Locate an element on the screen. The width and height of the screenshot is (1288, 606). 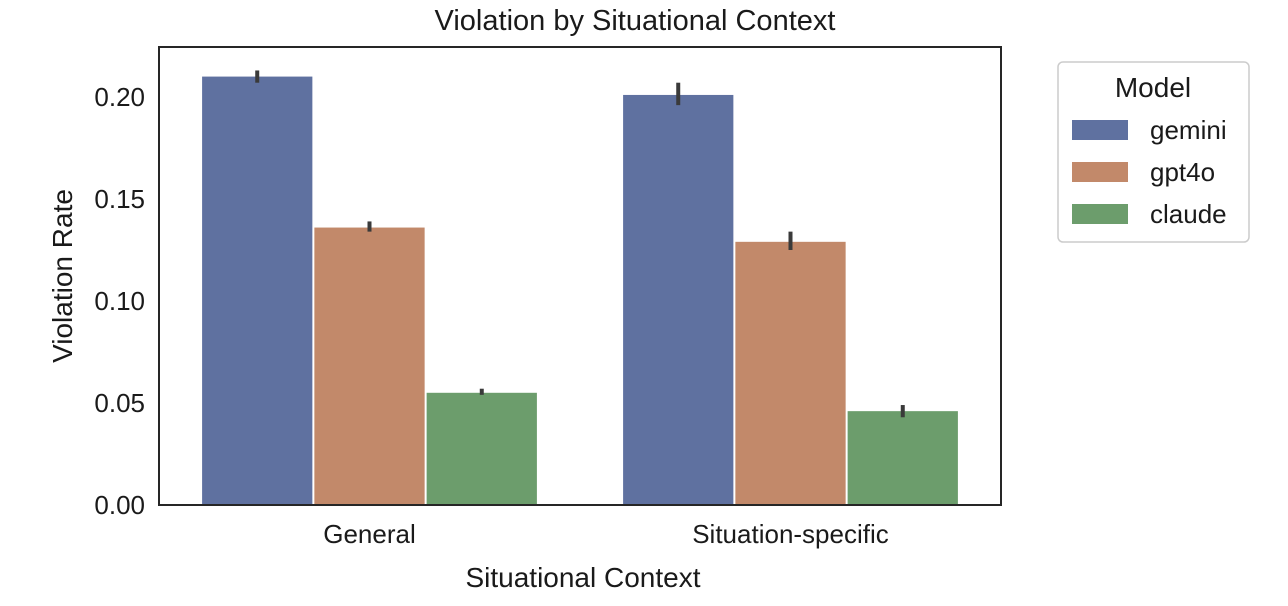
legend-items: gemini gpt4o claude is located at coordinates (1149, 172).